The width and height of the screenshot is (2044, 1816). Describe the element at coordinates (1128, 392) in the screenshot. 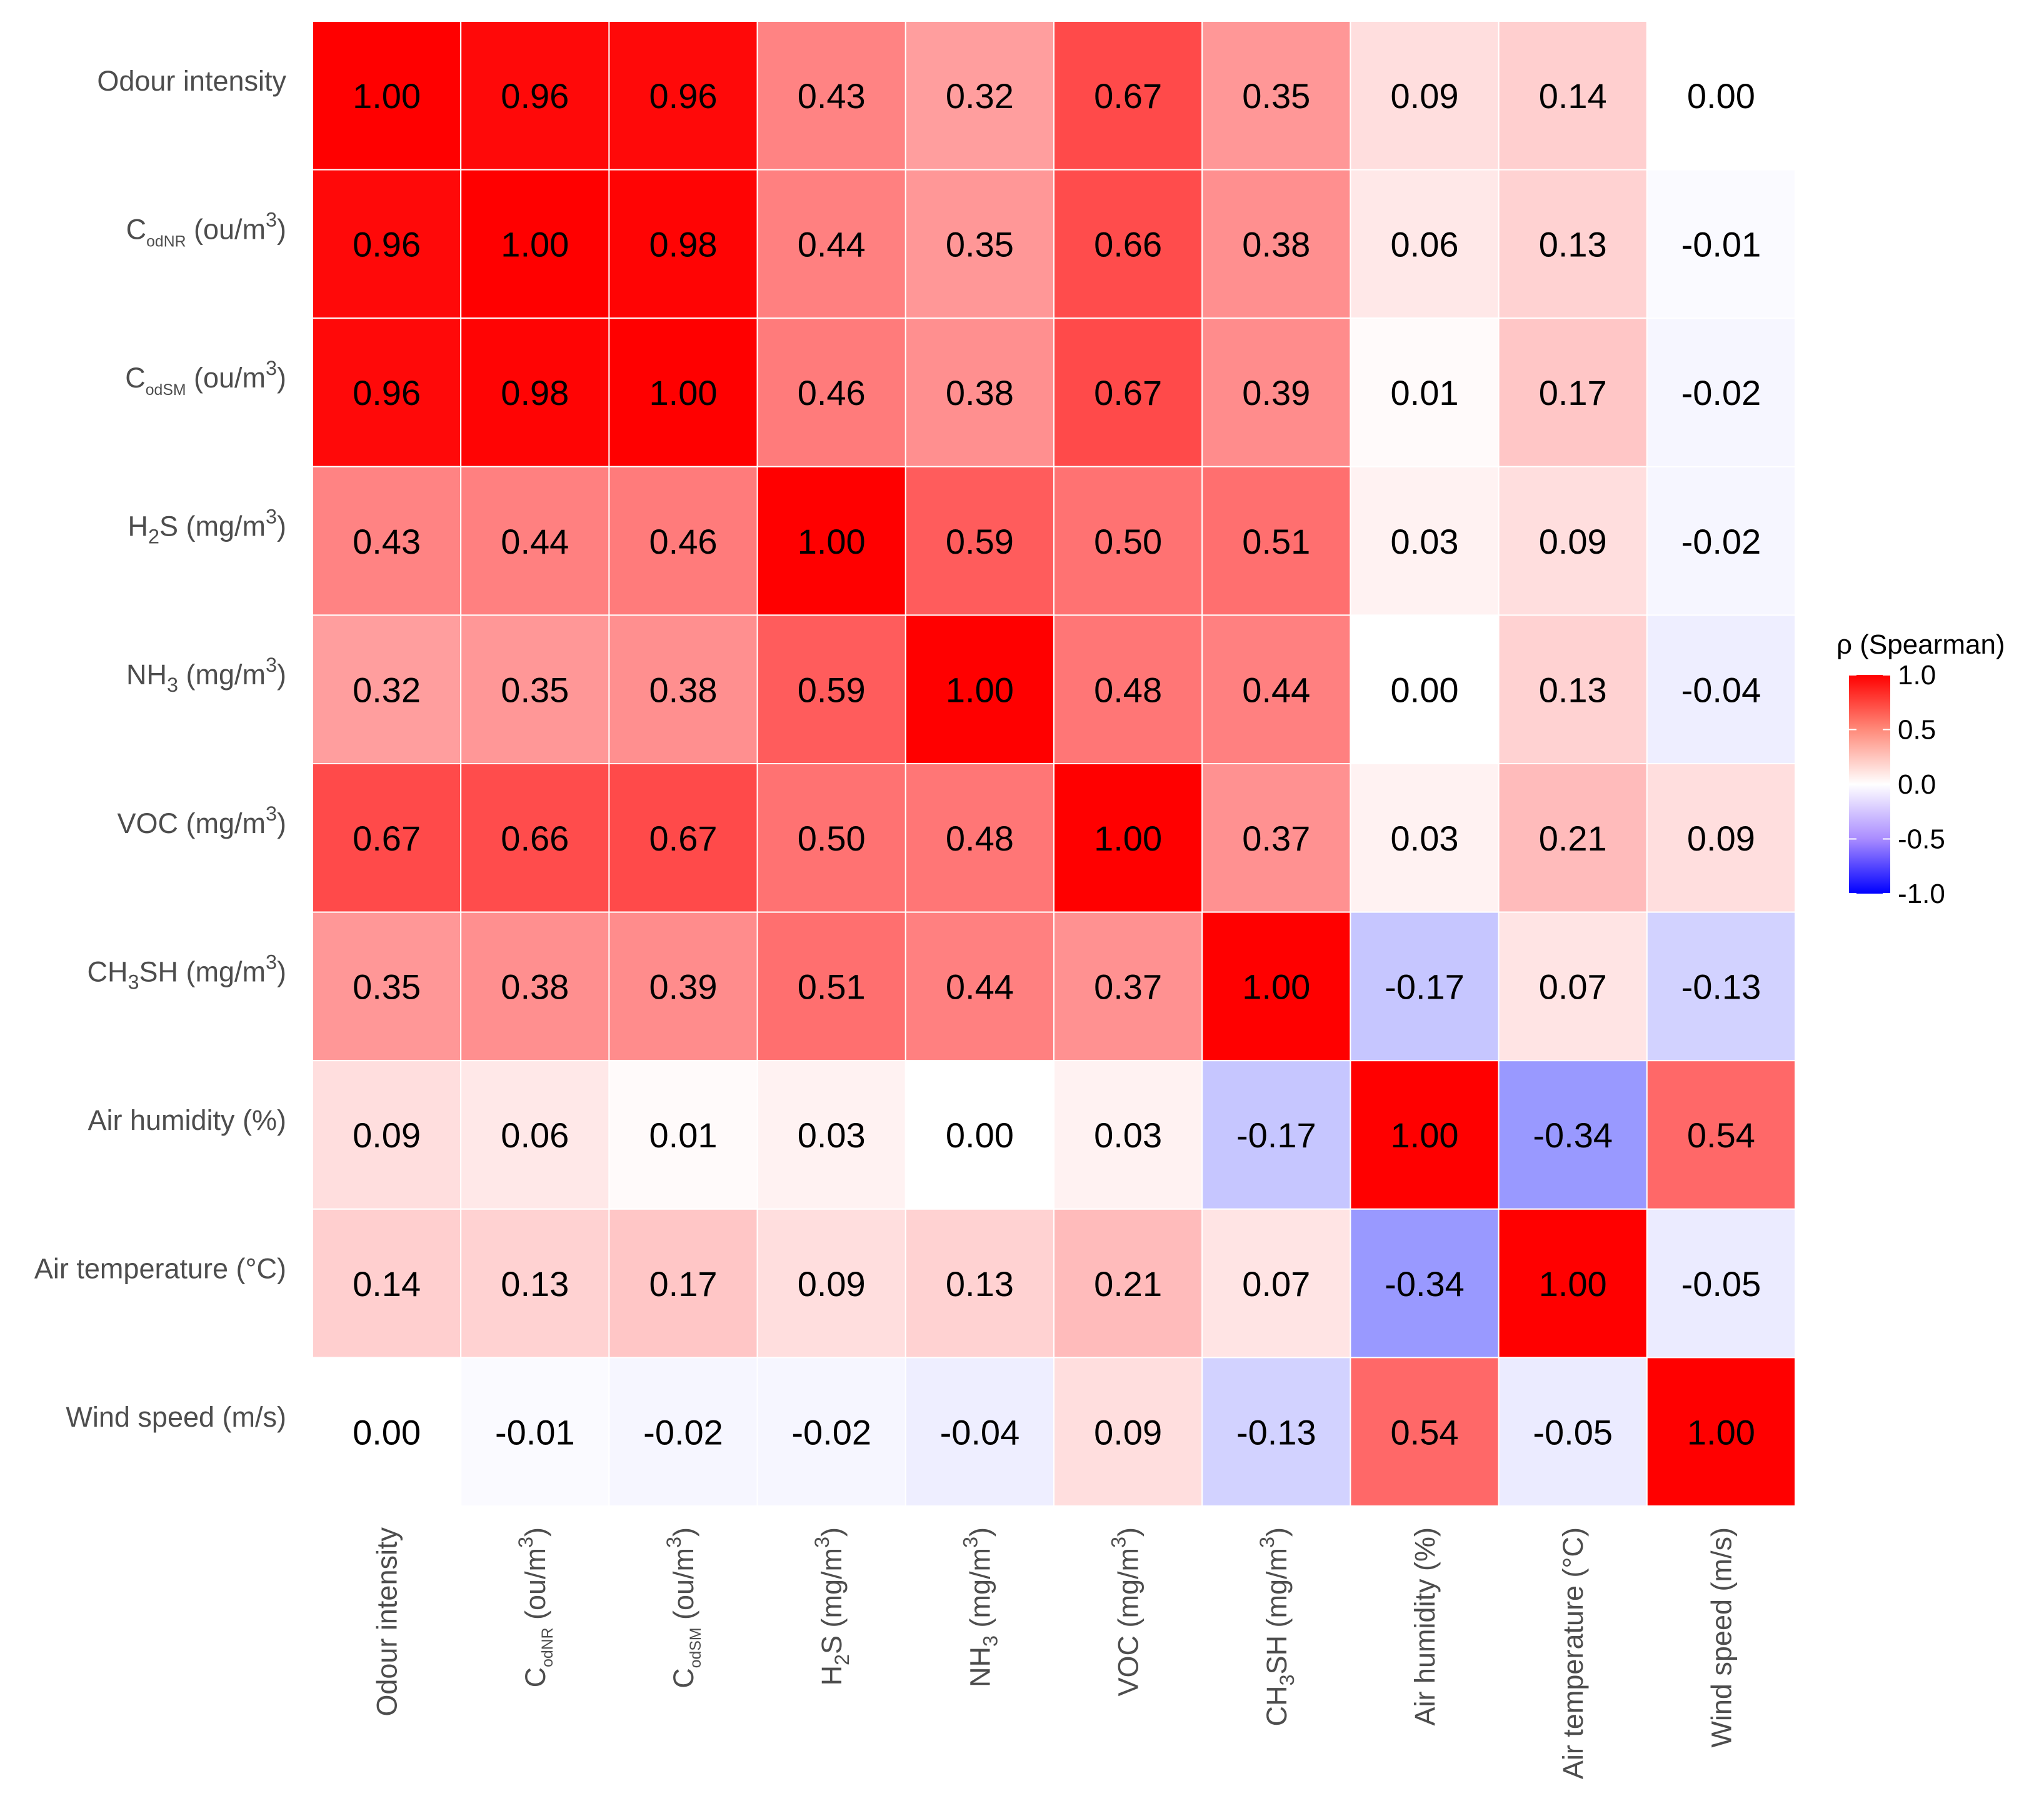

I see `cell-value-label: 0.67` at that location.